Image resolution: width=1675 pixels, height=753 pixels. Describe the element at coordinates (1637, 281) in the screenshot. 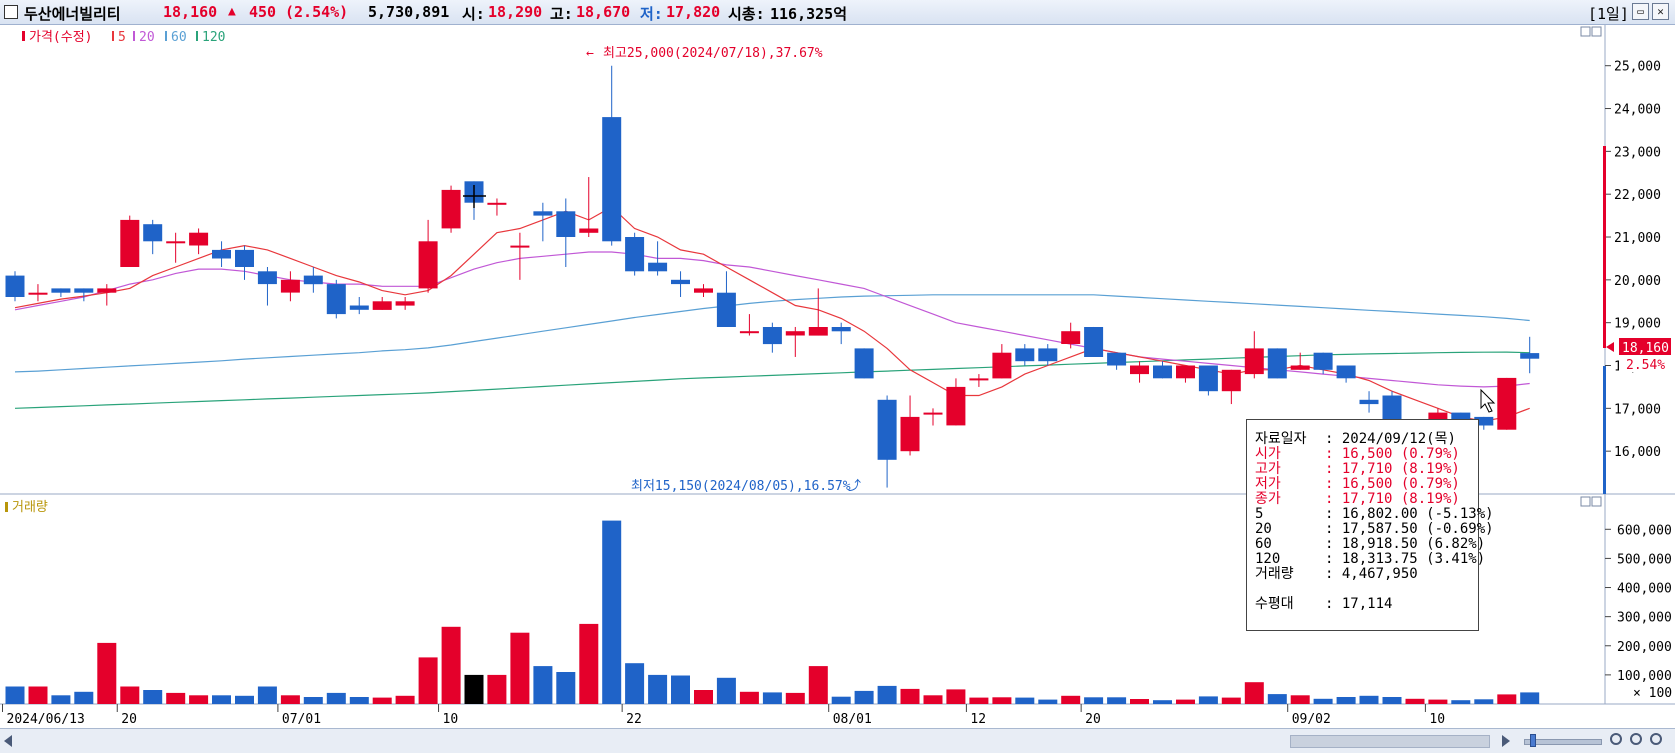

I see `price-tick-label: 20,000` at that location.